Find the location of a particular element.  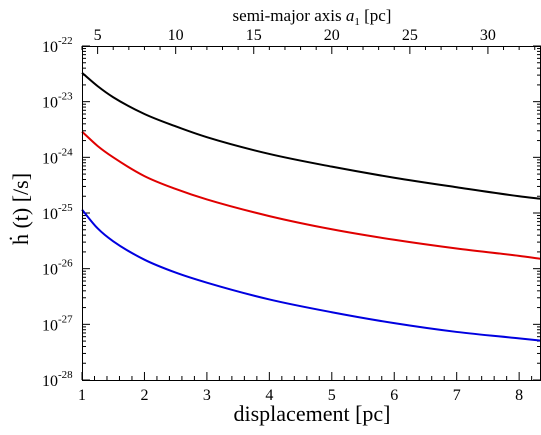

y-tick-exponent: -26 is located at coordinates (65, 264).